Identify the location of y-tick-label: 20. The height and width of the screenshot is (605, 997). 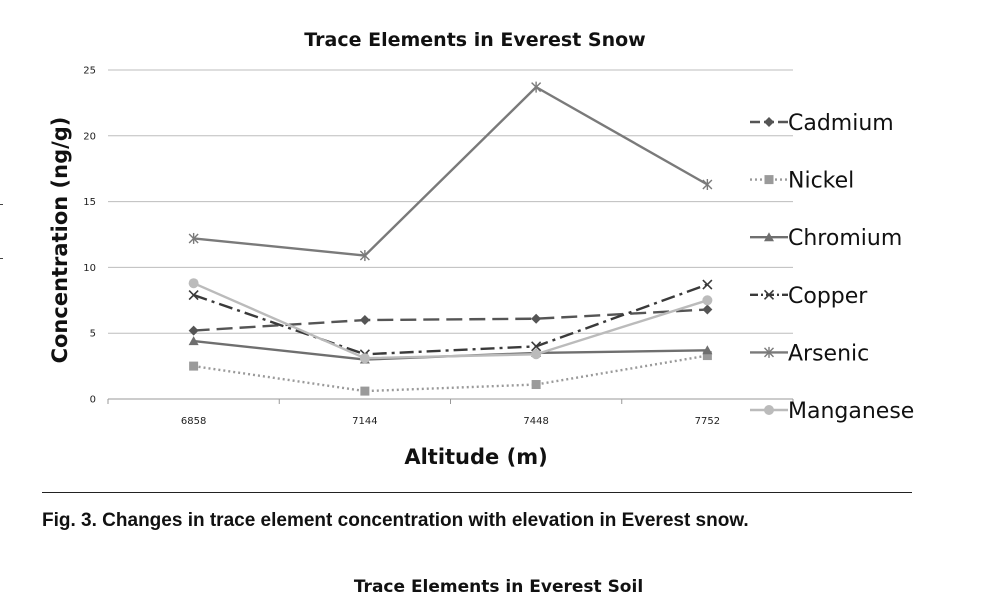
(89, 136).